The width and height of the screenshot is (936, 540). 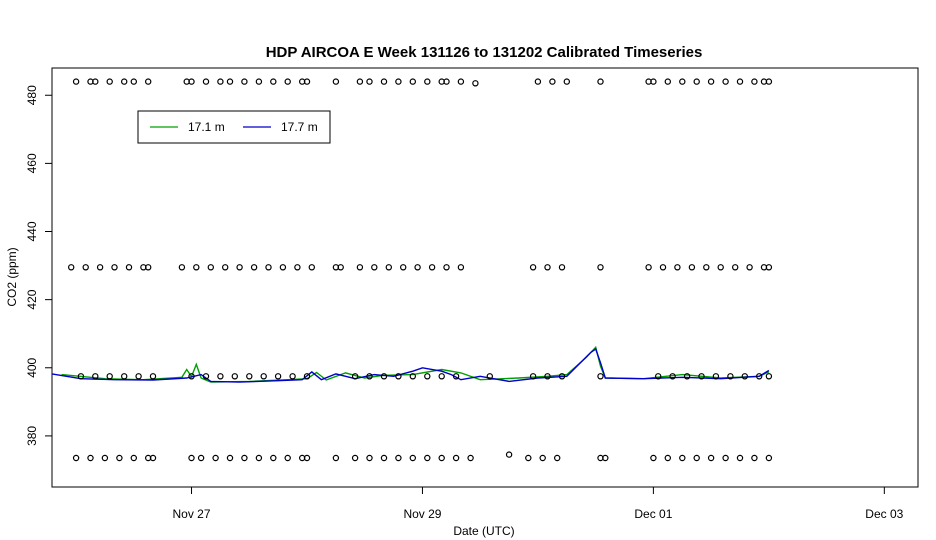 I want to click on y-tick-label: 380, so click(x=32, y=436).